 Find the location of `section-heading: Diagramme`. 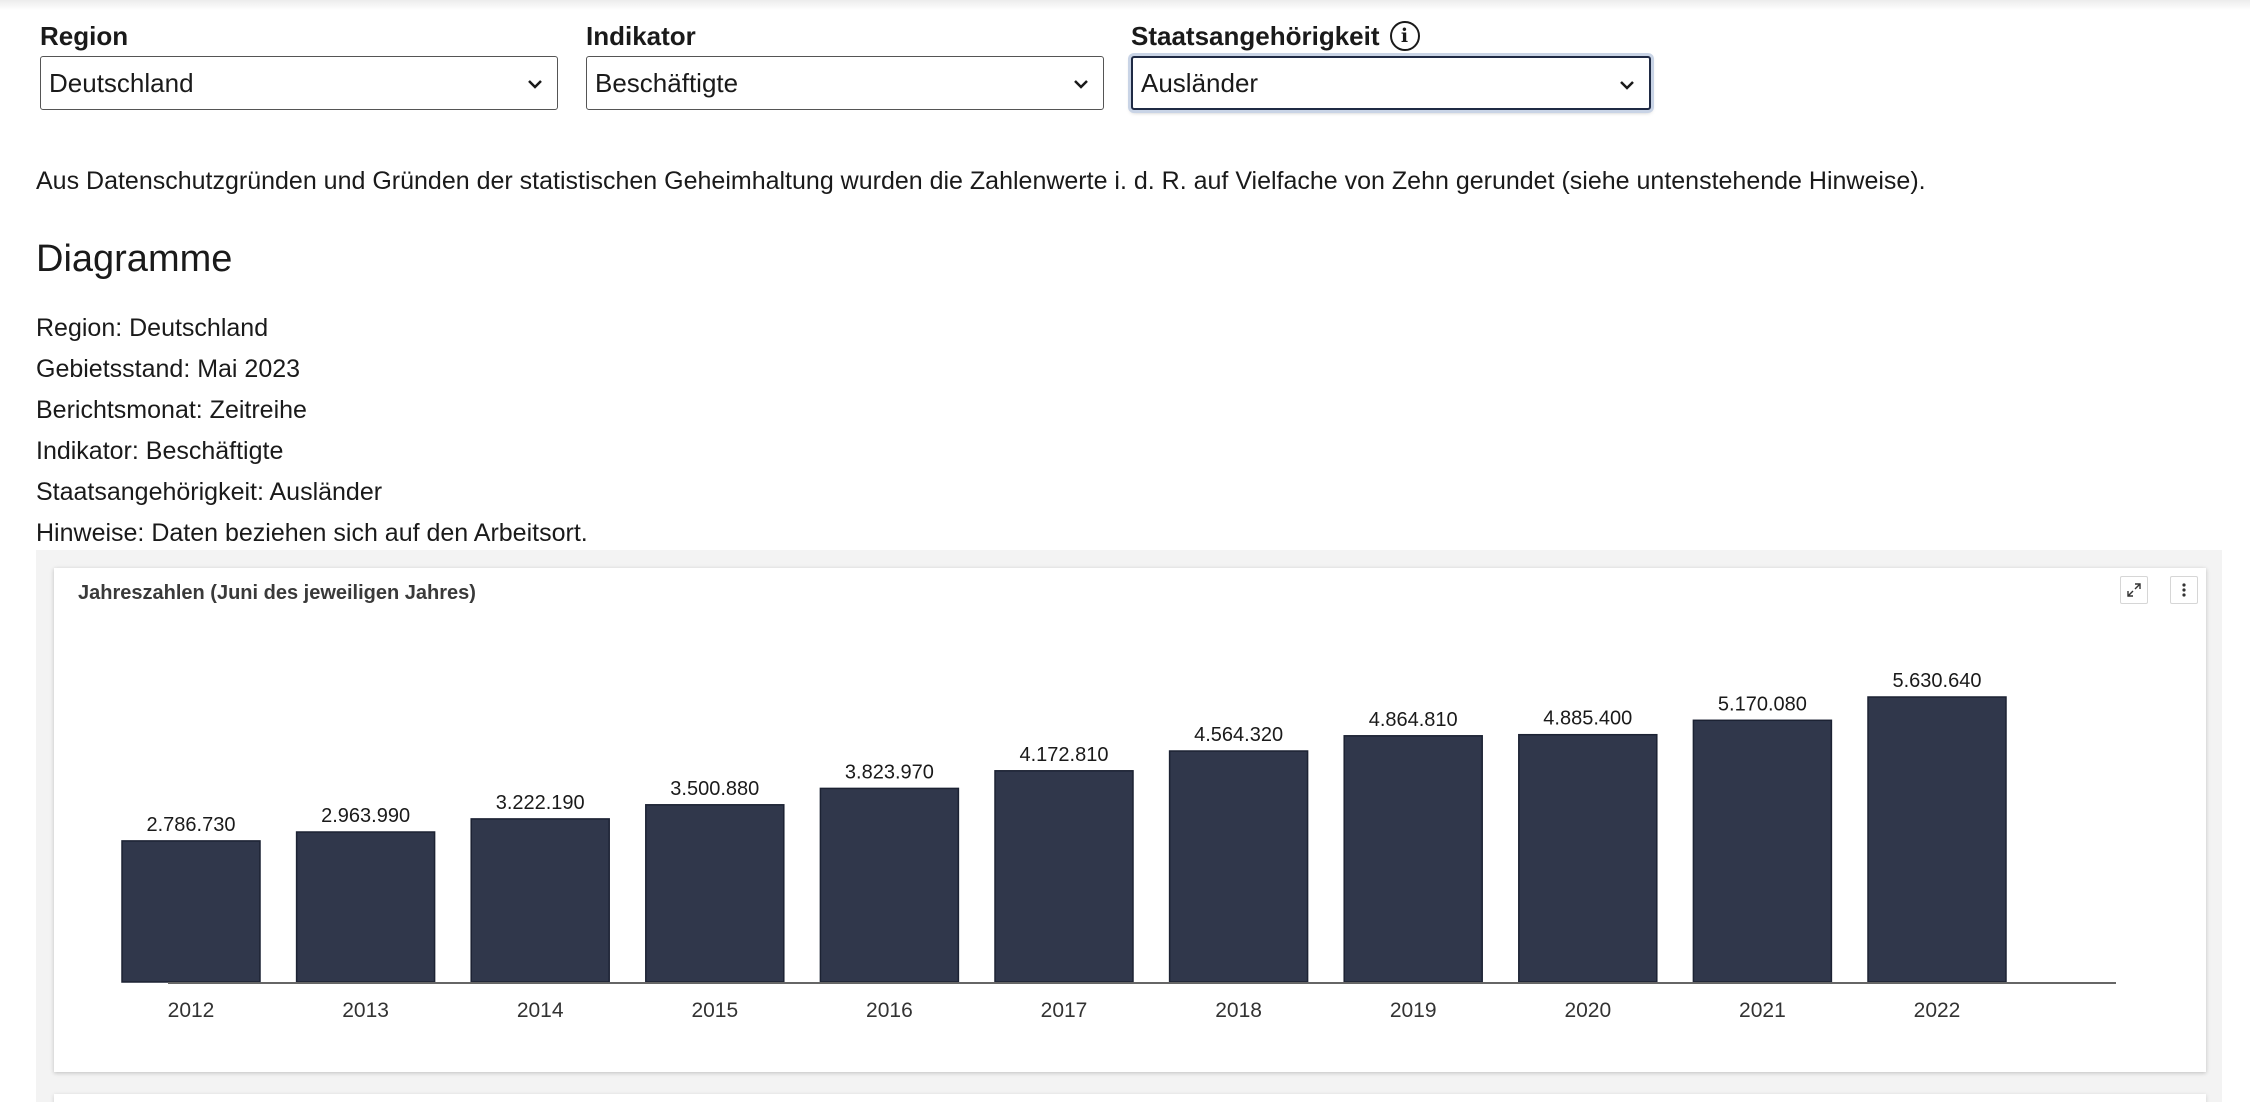

section-heading: Diagramme is located at coordinates (134, 259).